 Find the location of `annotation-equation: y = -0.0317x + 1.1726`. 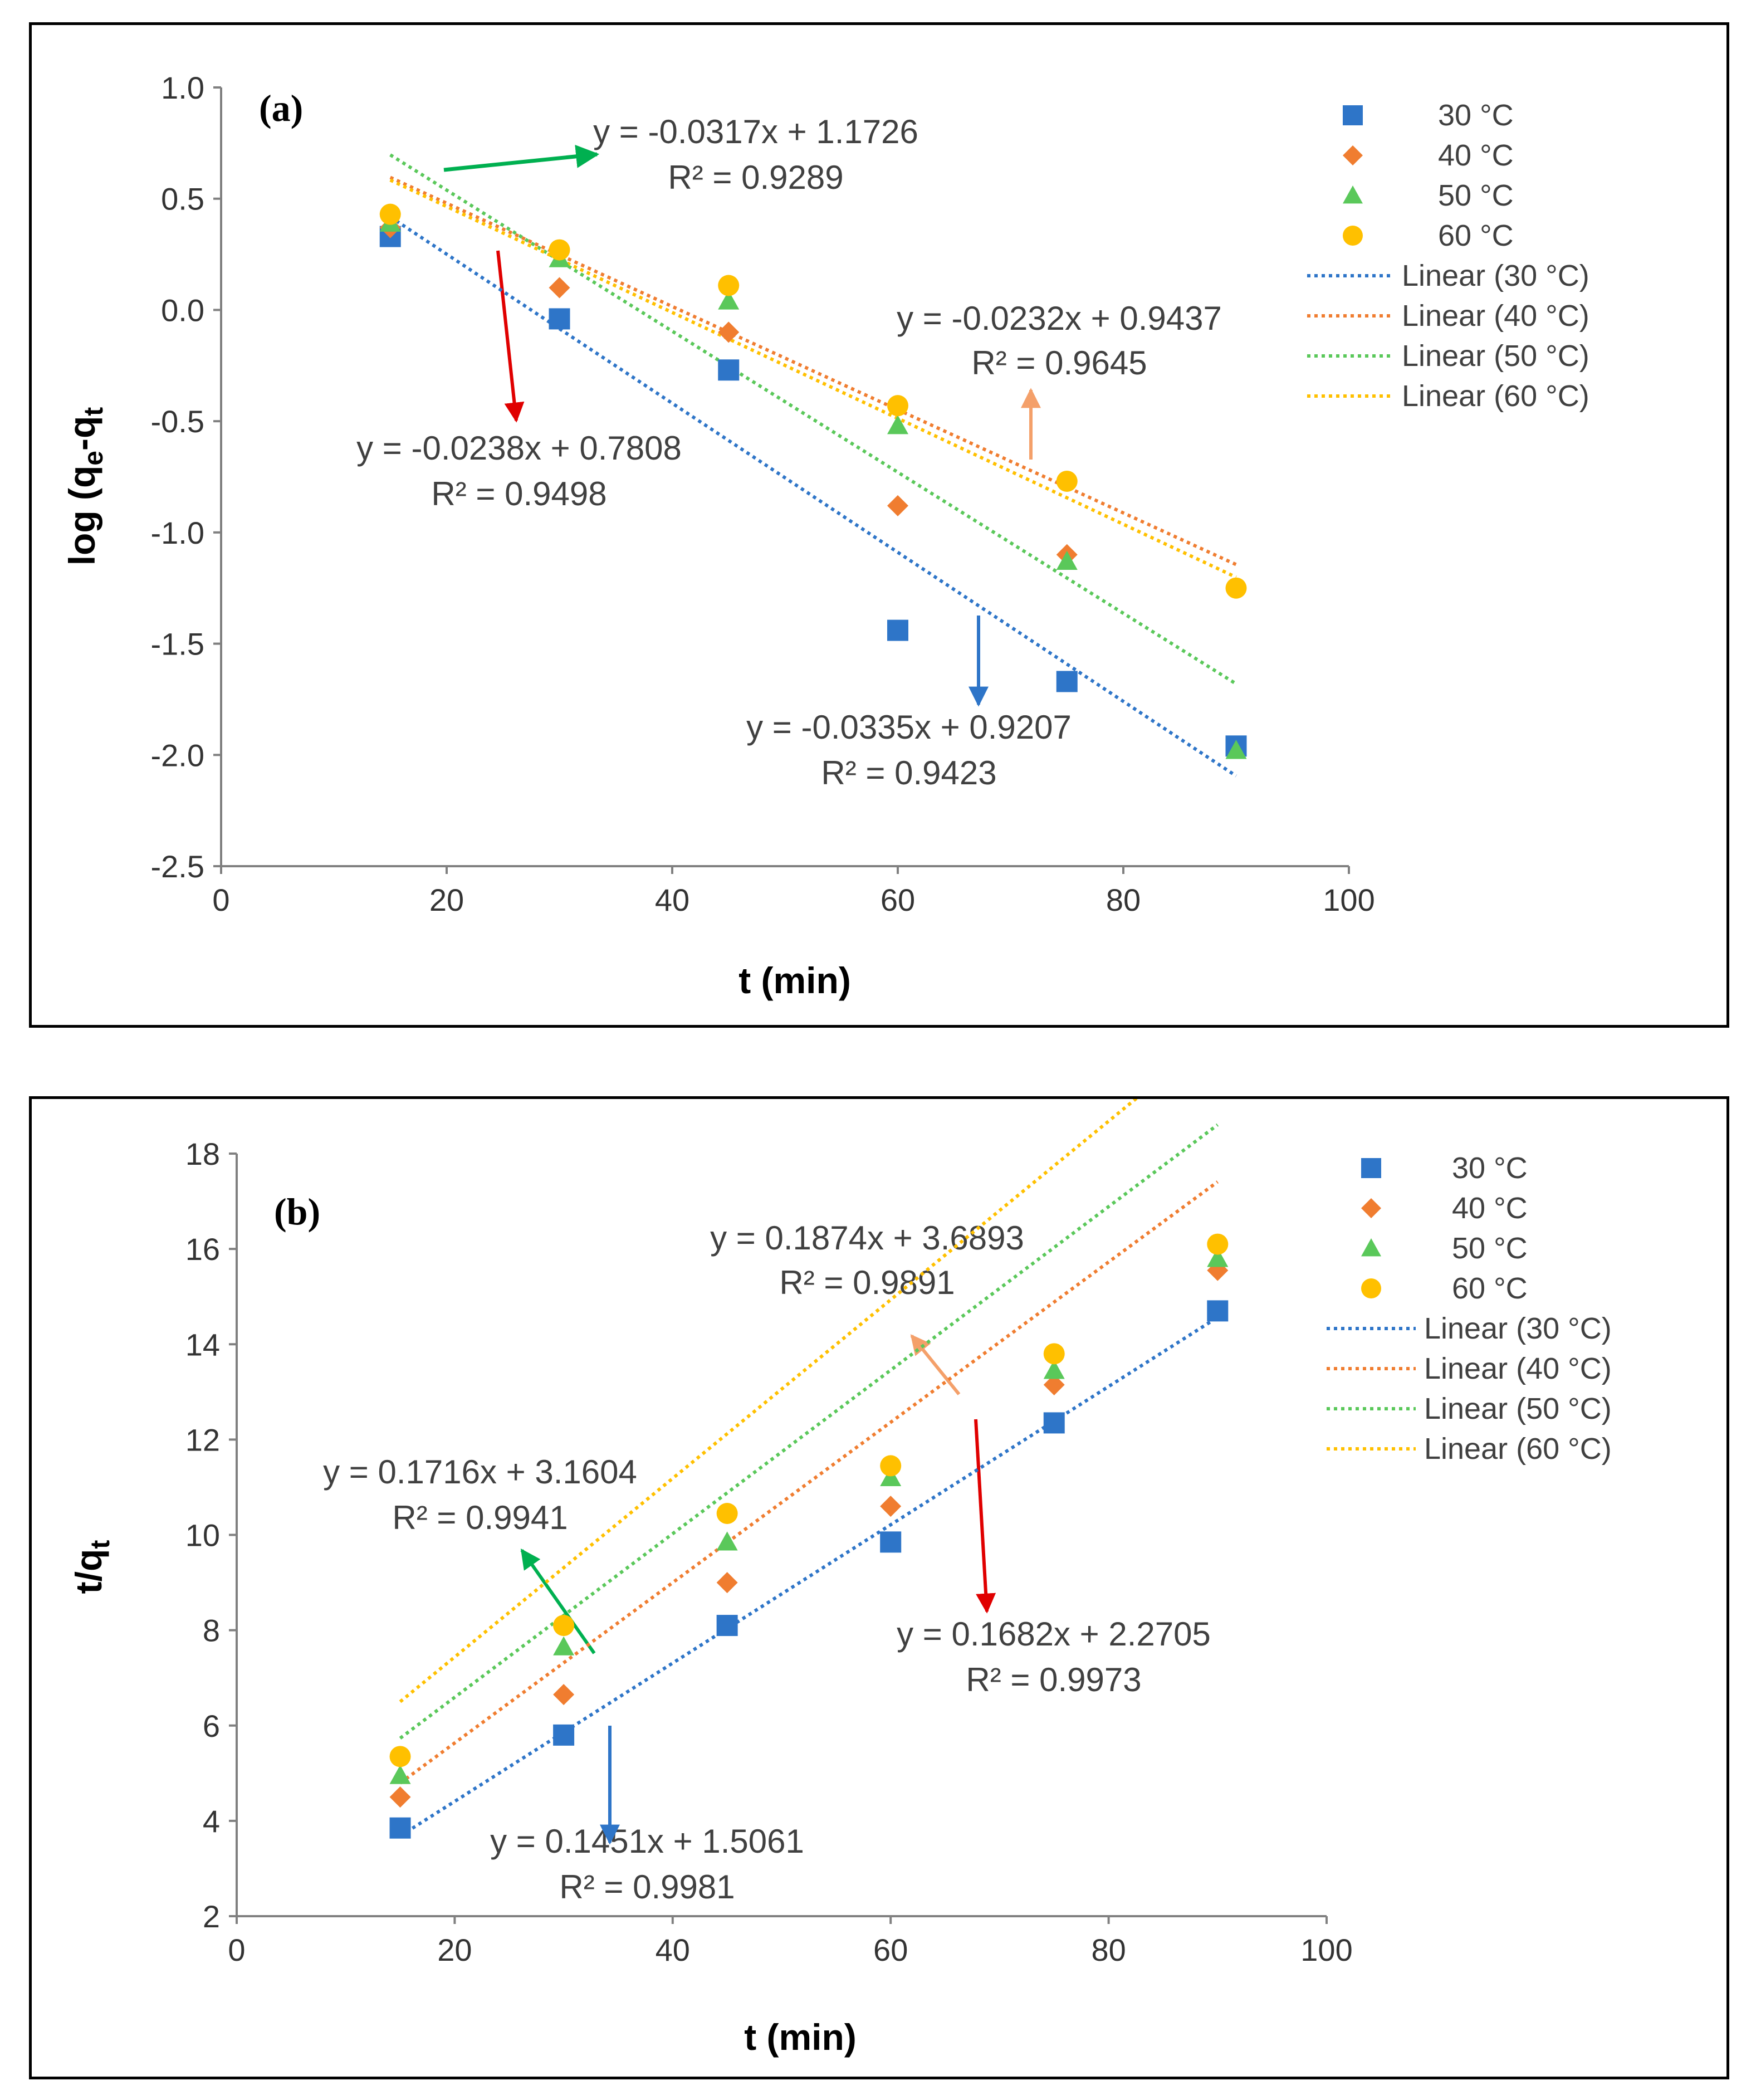

annotation-equation: y = -0.0317x + 1.1726 is located at coordinates (755, 131).